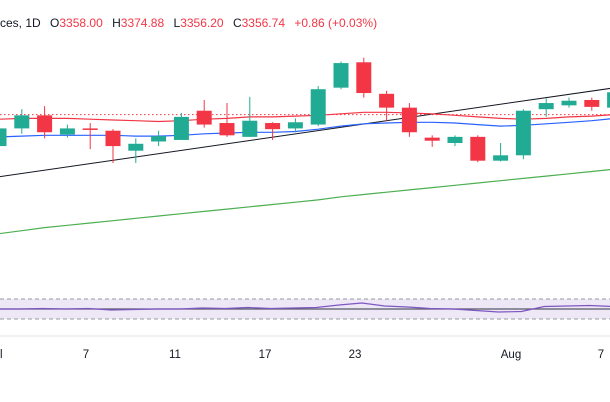 This screenshot has height=402, width=610. What do you see at coordinates (116, 23) in the screenshot?
I see `high-label: H` at bounding box center [116, 23].